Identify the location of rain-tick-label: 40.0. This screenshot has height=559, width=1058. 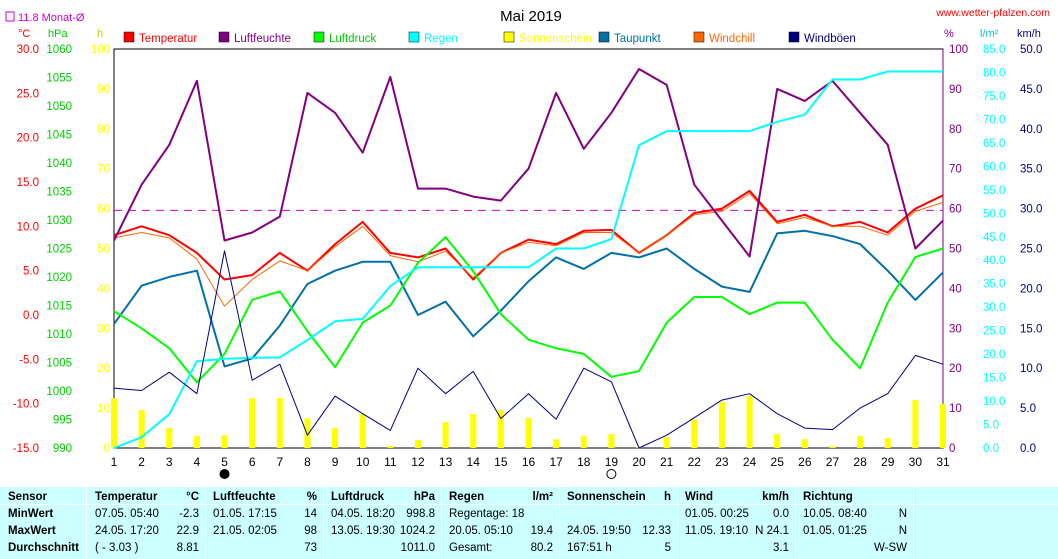
(994, 261).